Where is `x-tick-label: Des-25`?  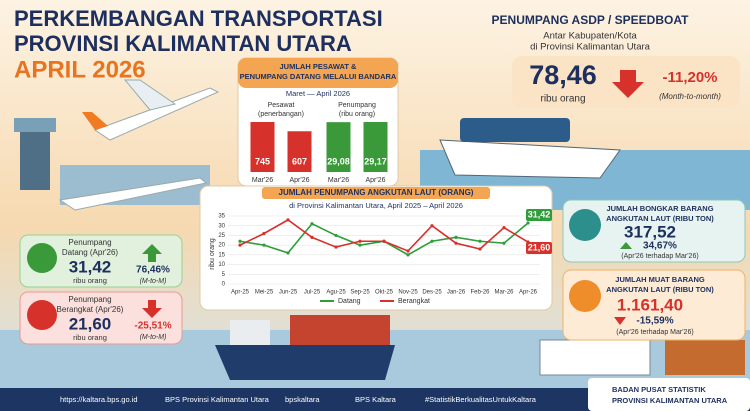
x-tick-label: Des-25 is located at coordinates (432, 293).